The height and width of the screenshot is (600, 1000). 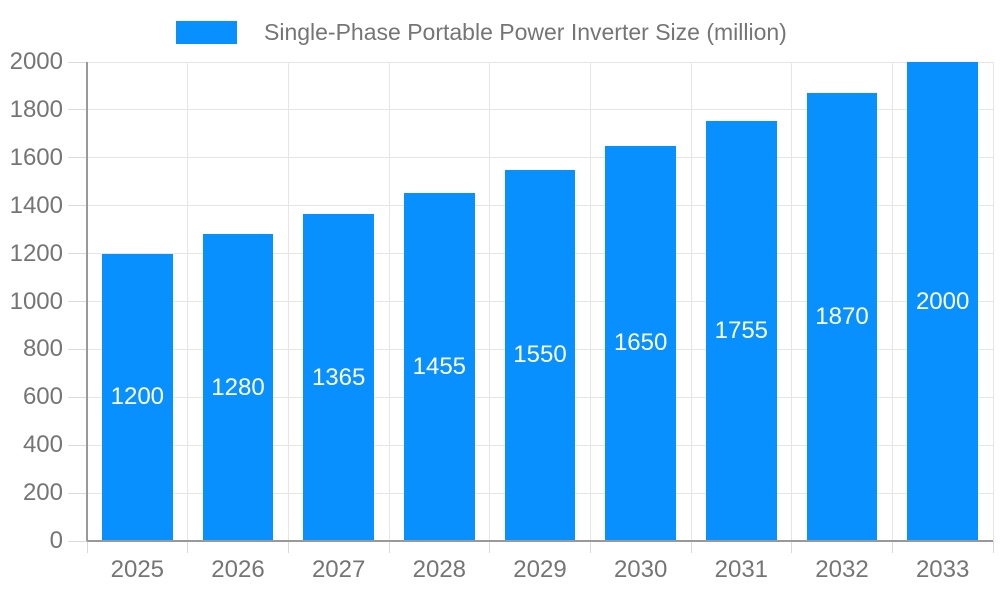 What do you see at coordinates (338, 569) in the screenshot?
I see `x-tick-label: 2027` at bounding box center [338, 569].